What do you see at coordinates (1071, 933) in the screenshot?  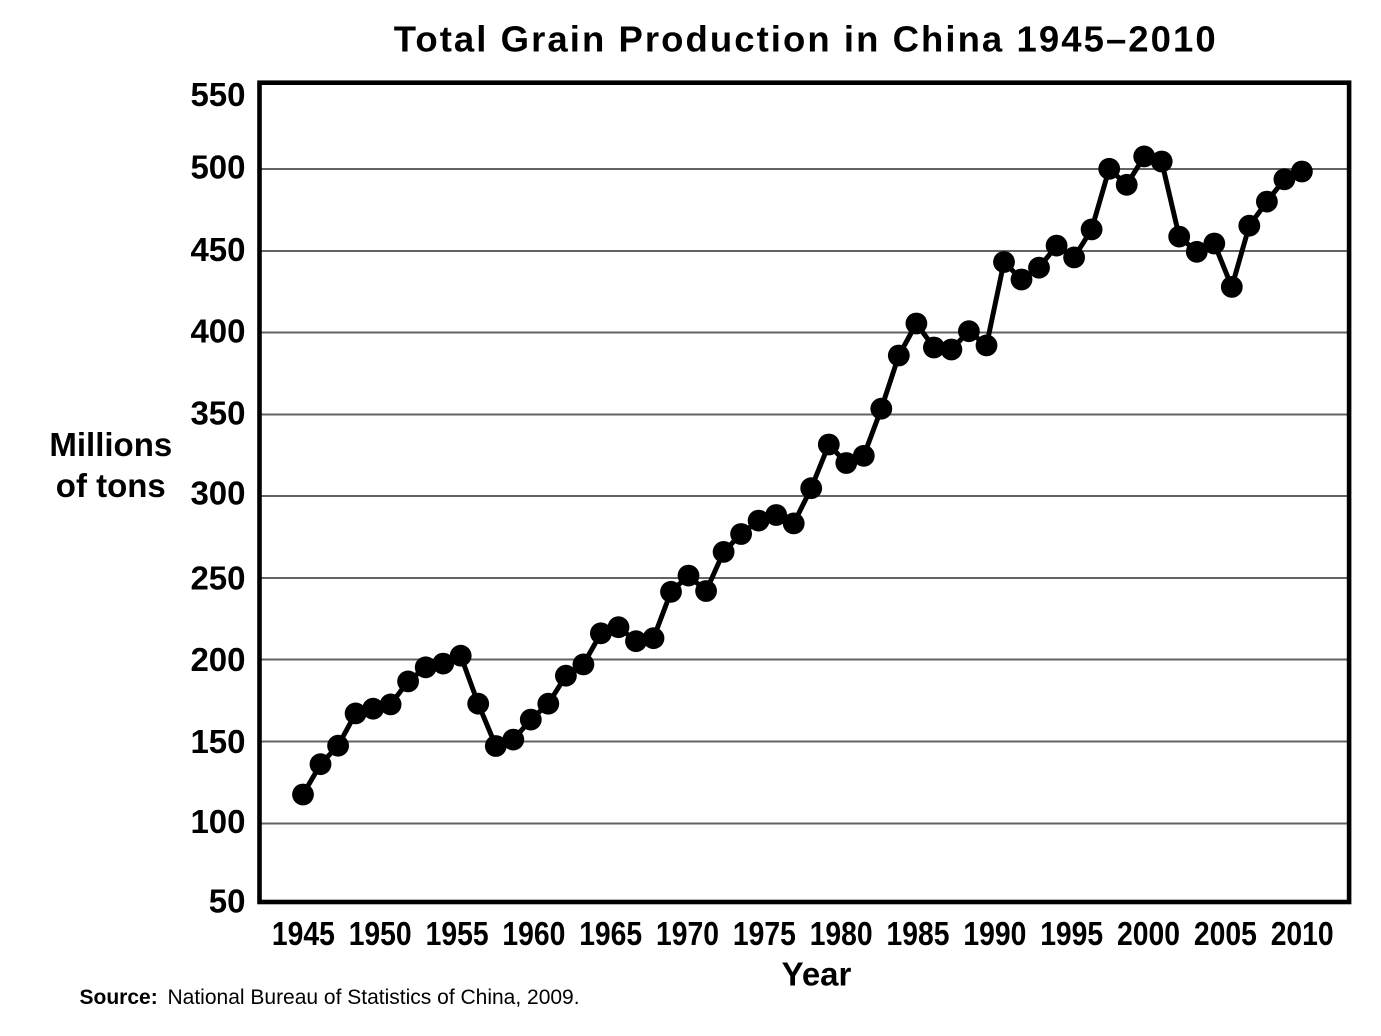 I see `svg-text: 1995` at bounding box center [1071, 933].